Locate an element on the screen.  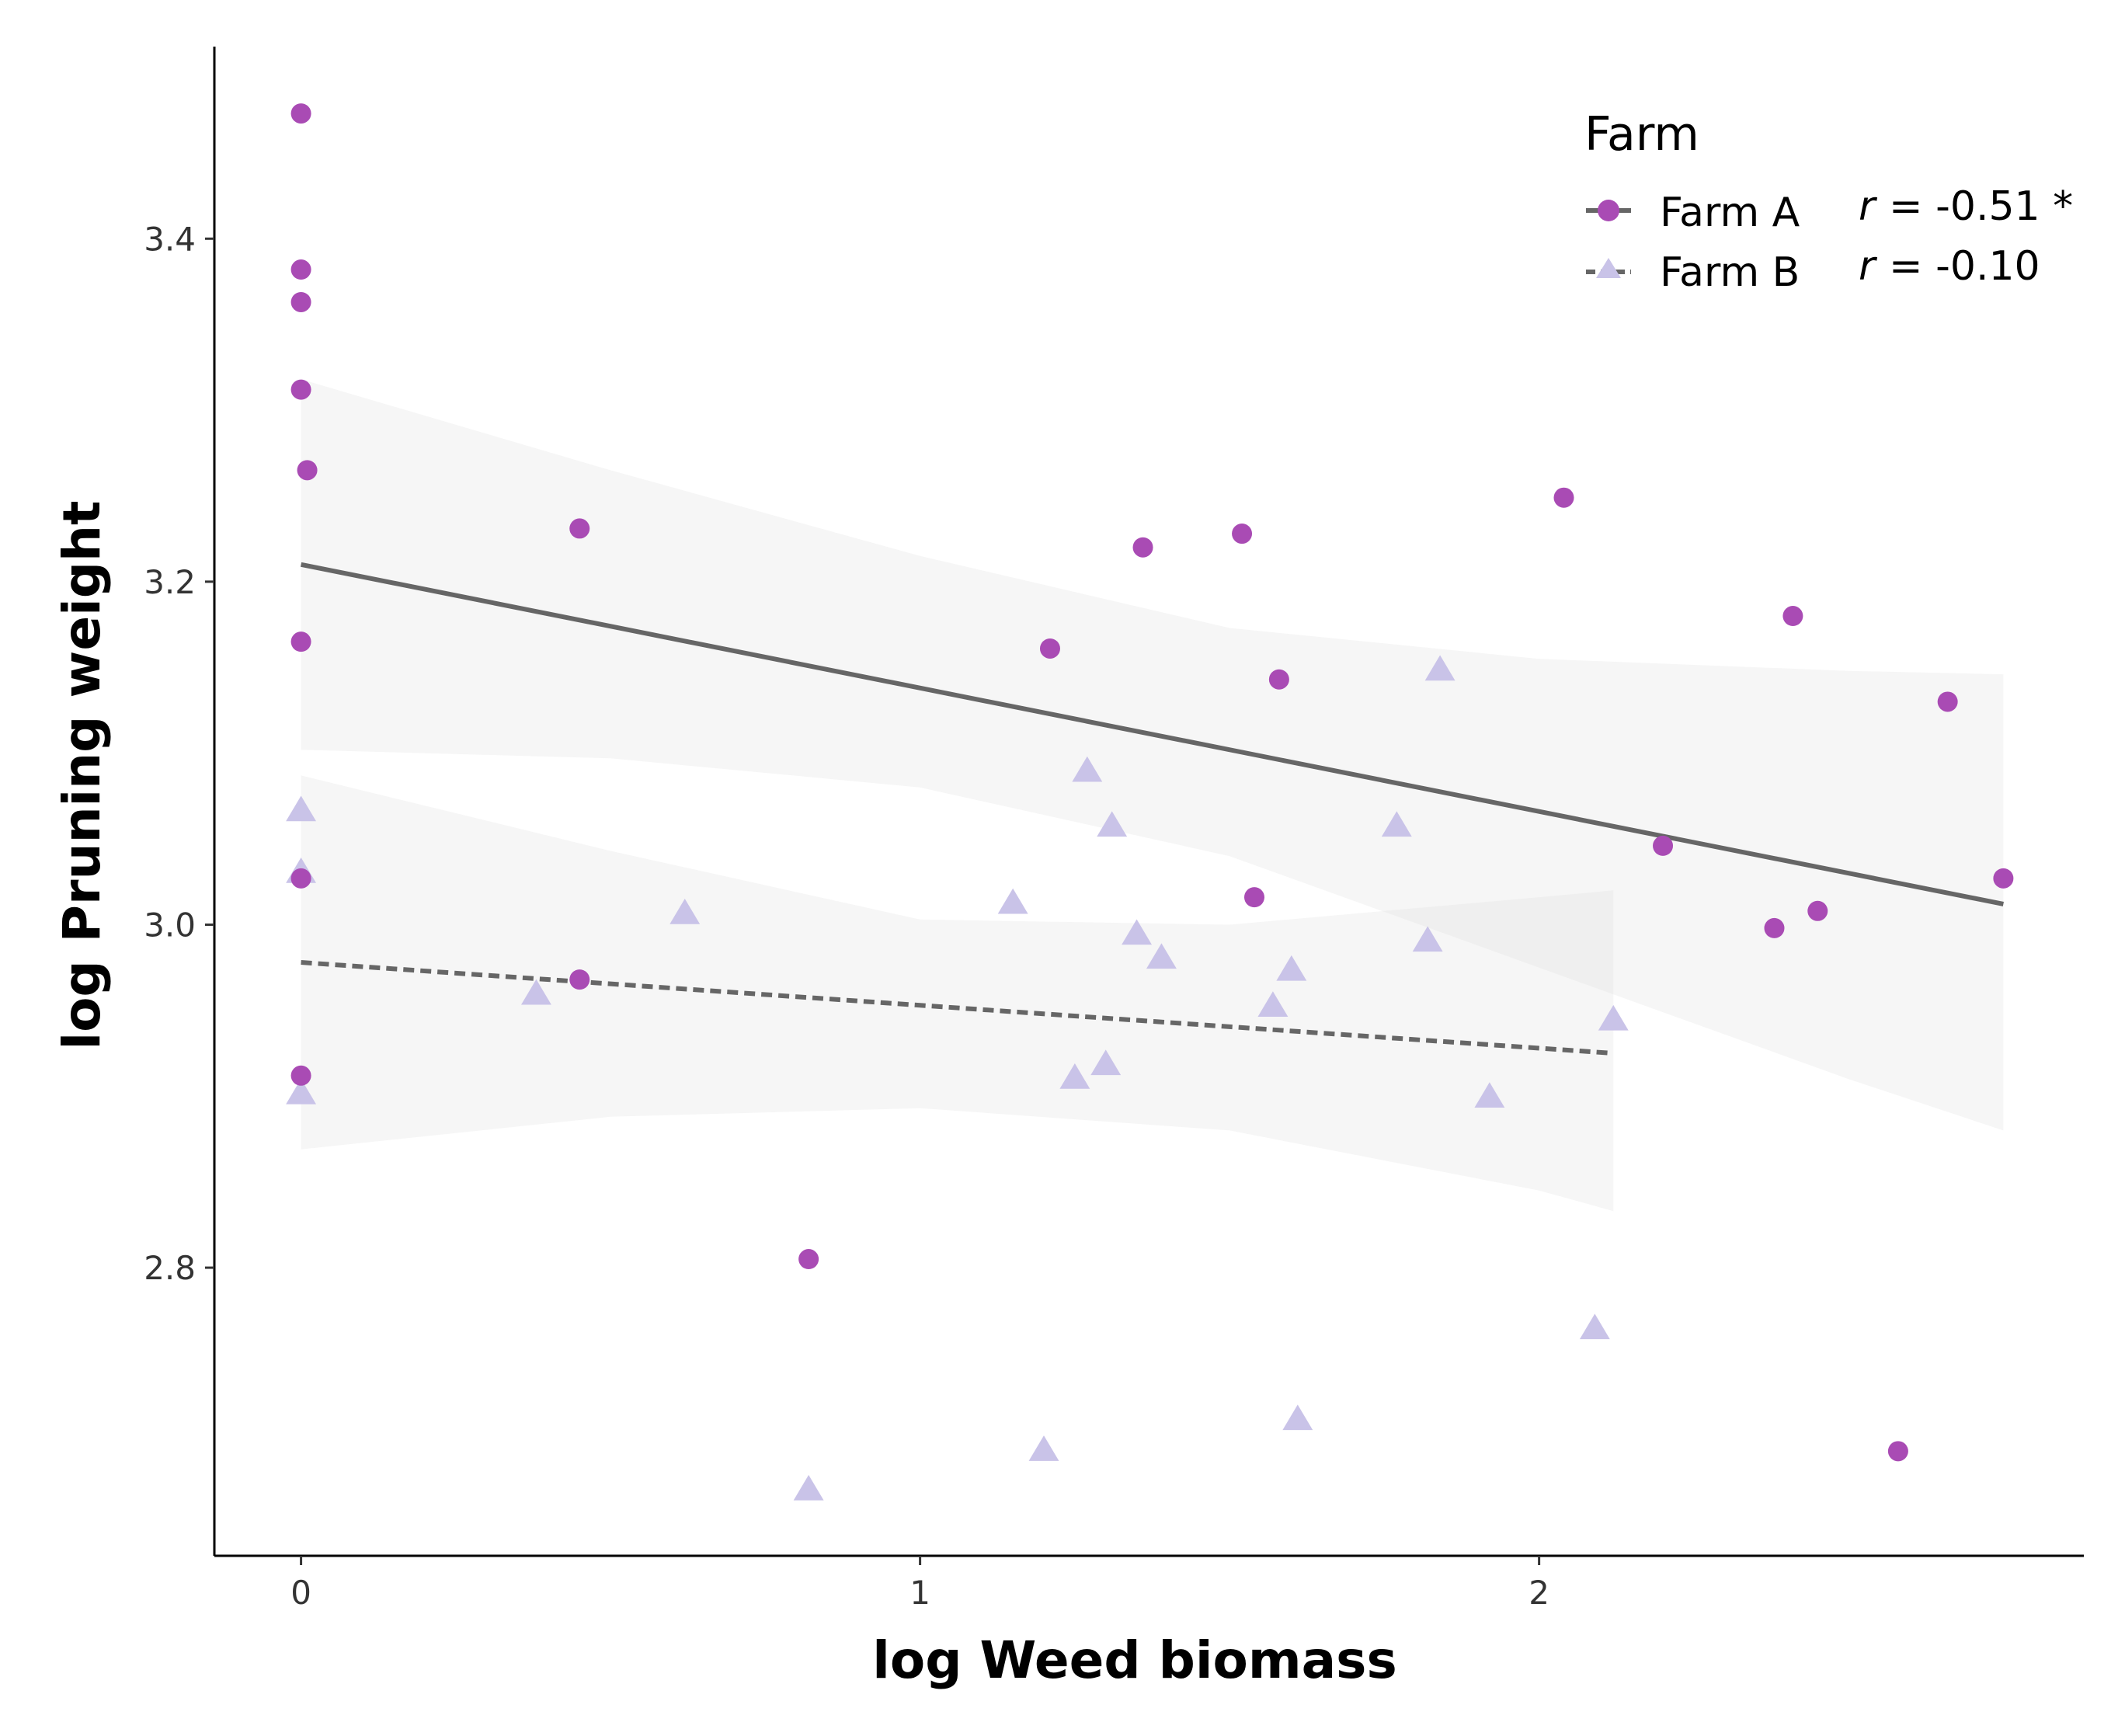
y-tick-label: 3.4 is located at coordinates (170, 239).